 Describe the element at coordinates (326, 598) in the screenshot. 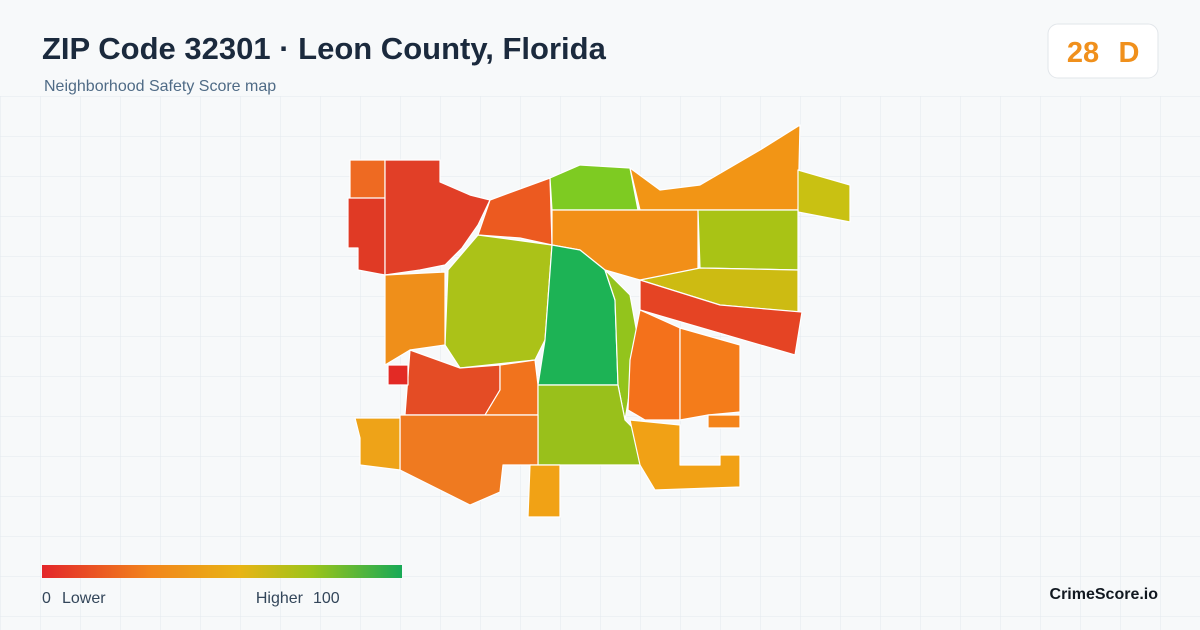

I see `legend-max: 100` at that location.